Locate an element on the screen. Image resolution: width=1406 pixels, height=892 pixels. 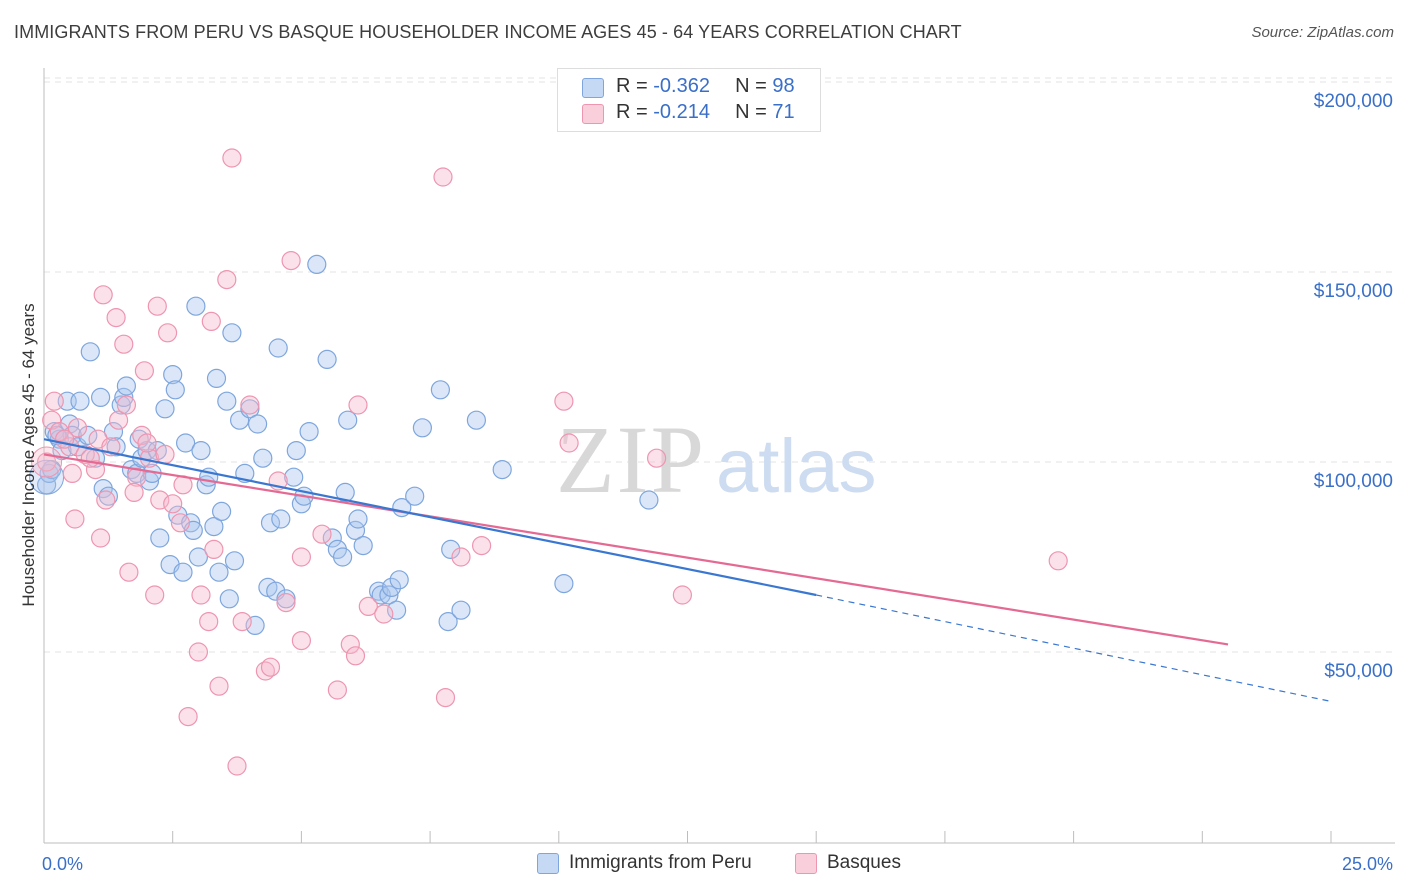
x-tick-label: 0.0% is located at coordinates (62, 864).